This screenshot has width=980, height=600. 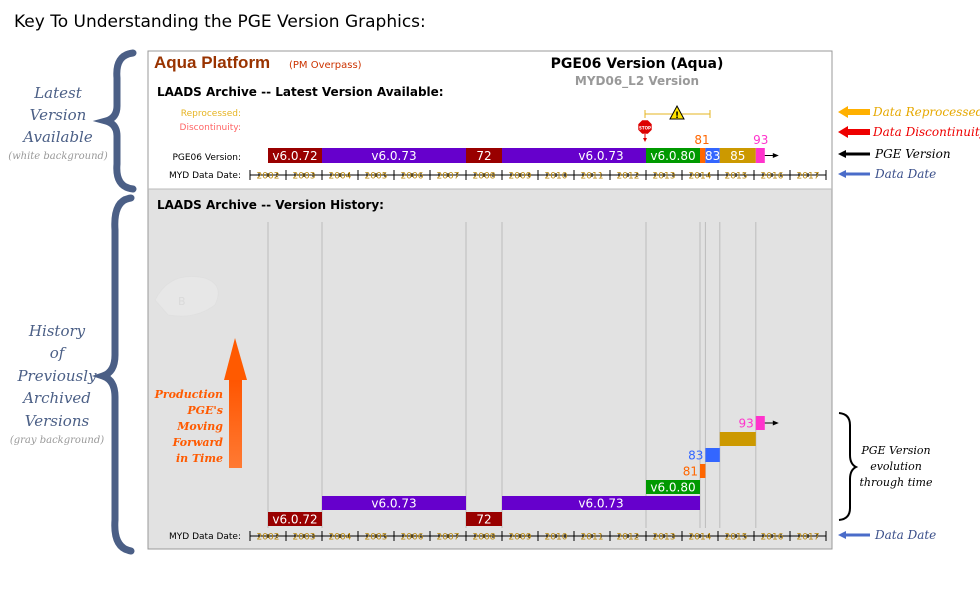 What do you see at coordinates (775, 155) in the screenshot?
I see `latest-continue-arrowhead` at bounding box center [775, 155].